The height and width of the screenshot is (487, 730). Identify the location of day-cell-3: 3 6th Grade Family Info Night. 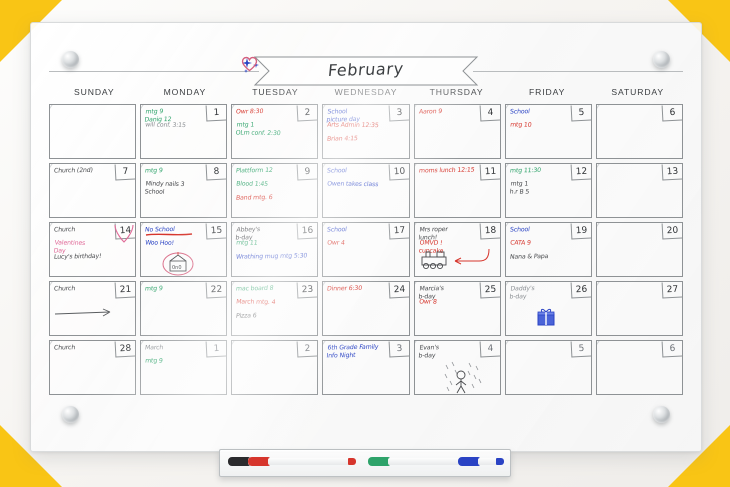
(366, 367).